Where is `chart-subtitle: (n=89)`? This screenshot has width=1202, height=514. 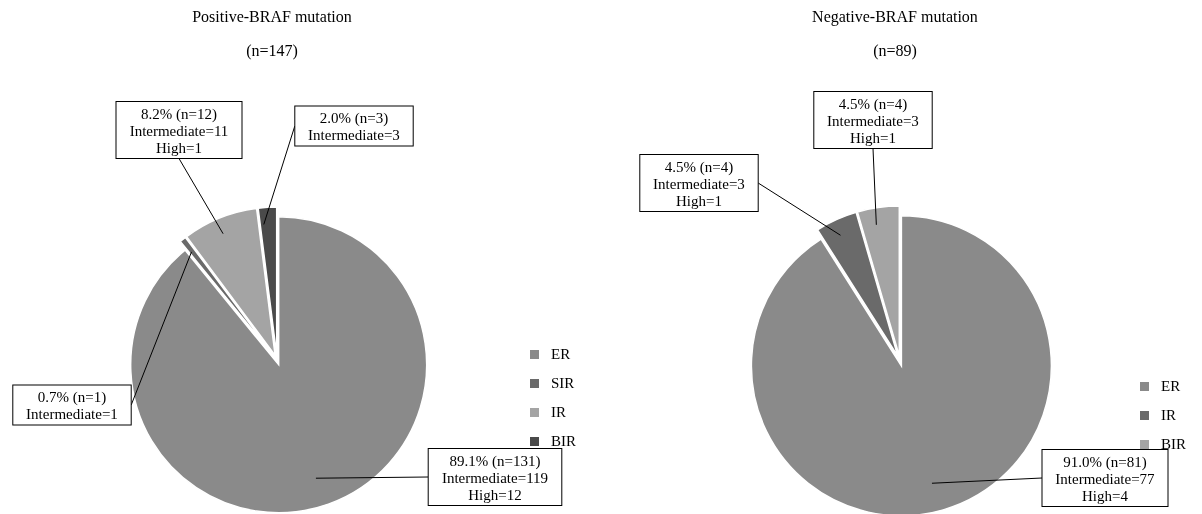
chart-subtitle: (n=89) is located at coordinates (895, 51).